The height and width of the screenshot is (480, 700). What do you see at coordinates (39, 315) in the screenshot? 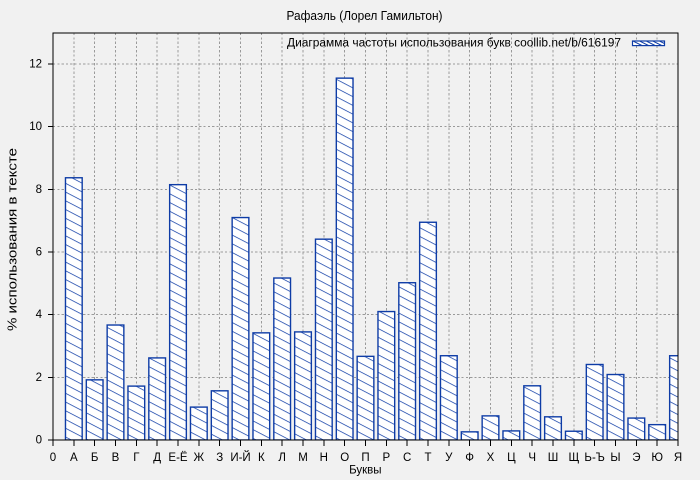
I see `svg-text: 4` at bounding box center [39, 315].